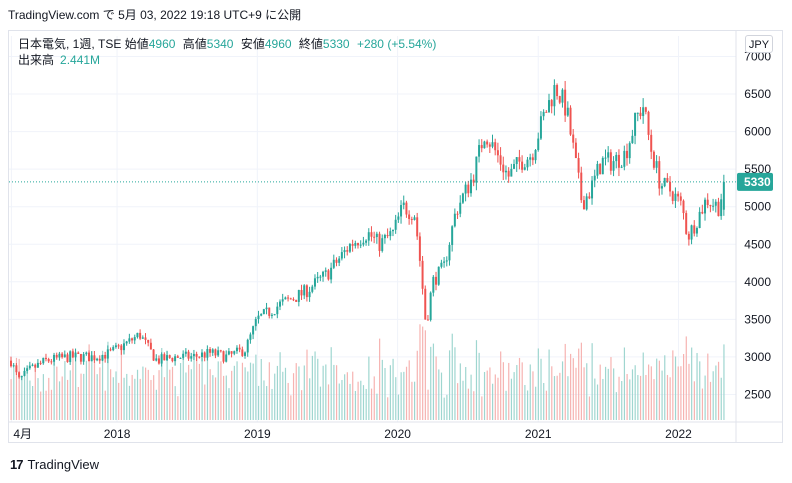 The image size is (792, 483). What do you see at coordinates (136, 44) in the screenshot?
I see `open-label: 始値` at bounding box center [136, 44].